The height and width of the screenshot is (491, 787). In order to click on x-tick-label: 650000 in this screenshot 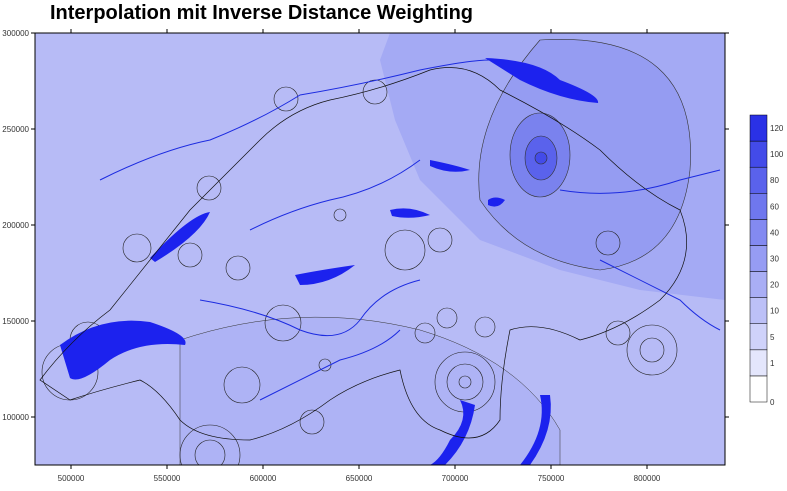, I will do `click(359, 478)`.